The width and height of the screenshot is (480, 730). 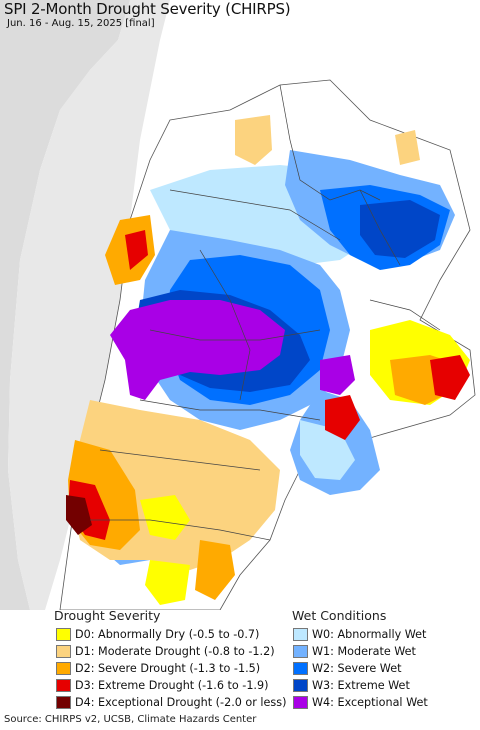 I want to click on legend-label-d1: D1: Moderate Drought (-0.8 to -1.2), so click(x=175, y=651).